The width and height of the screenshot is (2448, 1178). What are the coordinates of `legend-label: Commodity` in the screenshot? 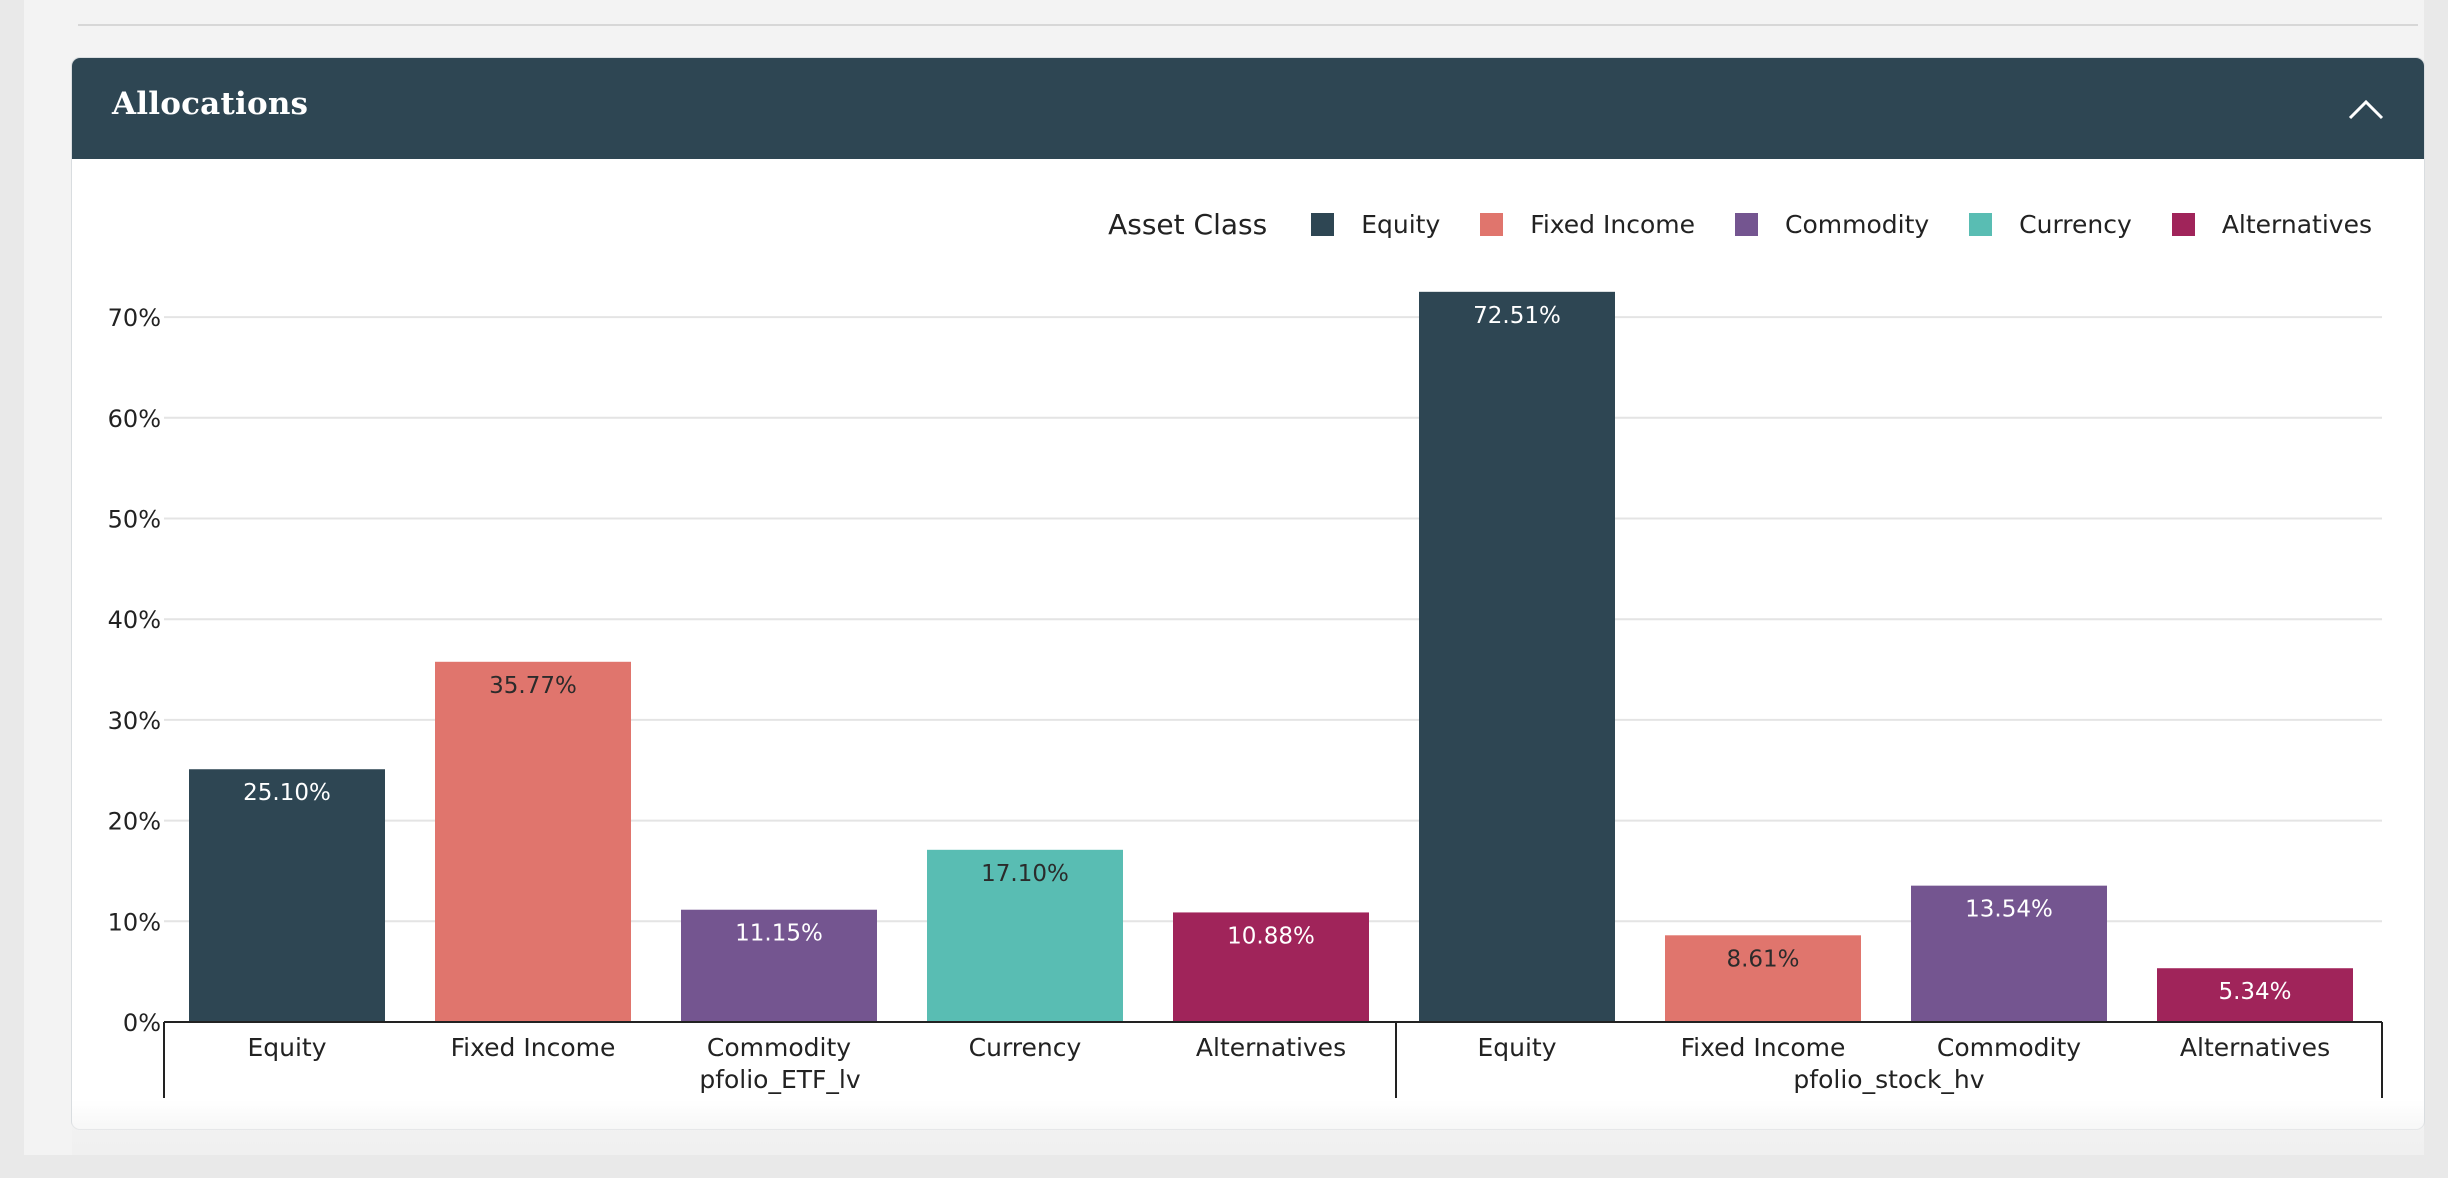 It's located at (1857, 224).